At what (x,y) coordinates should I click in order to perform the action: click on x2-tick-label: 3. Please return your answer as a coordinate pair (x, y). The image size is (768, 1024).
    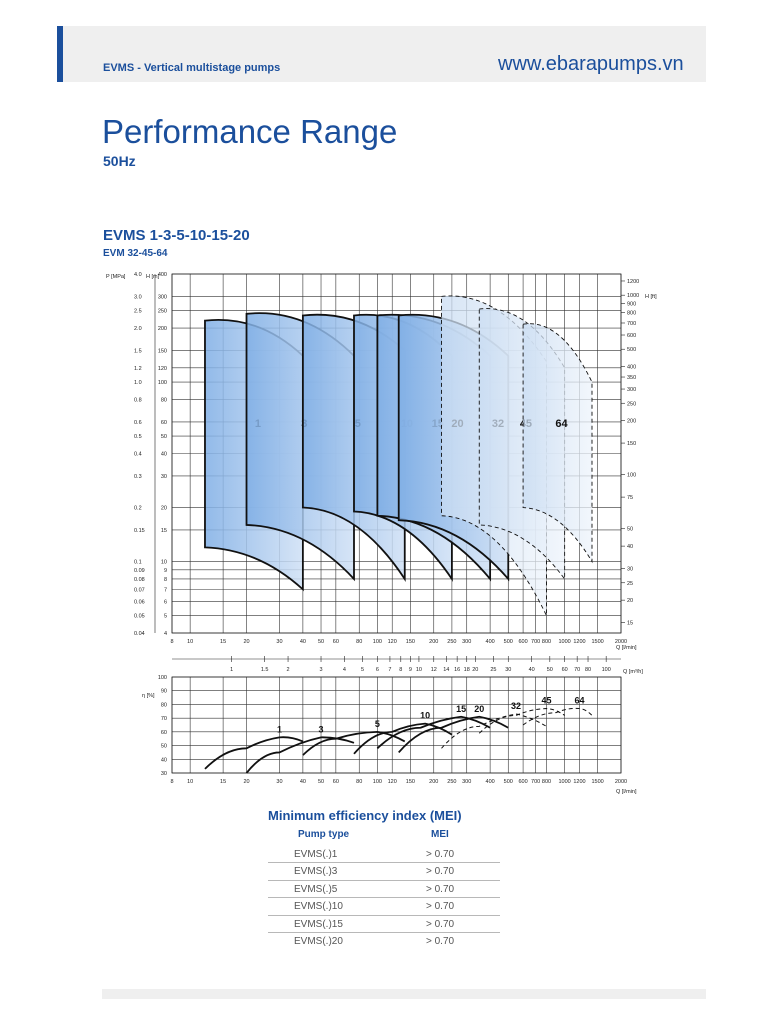
    Looking at the image, I should click on (320, 670).